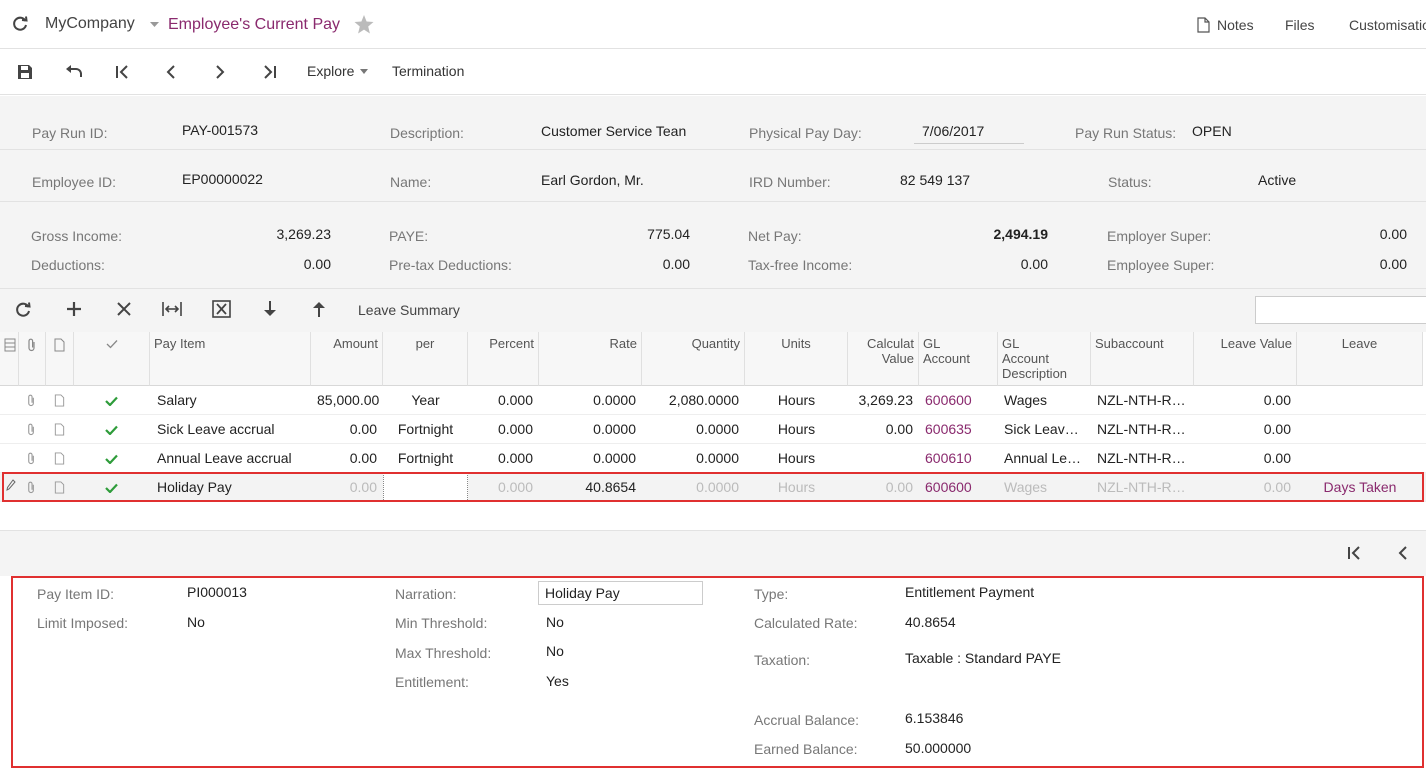 The height and width of the screenshot is (770, 1426). Describe the element at coordinates (503, 359) in the screenshot. I see `percent-header: Percent` at that location.